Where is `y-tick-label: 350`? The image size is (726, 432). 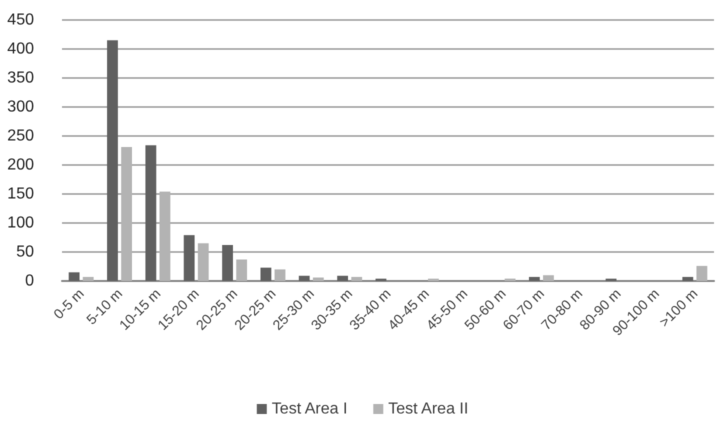
y-tick-label: 350 is located at coordinates (20, 78).